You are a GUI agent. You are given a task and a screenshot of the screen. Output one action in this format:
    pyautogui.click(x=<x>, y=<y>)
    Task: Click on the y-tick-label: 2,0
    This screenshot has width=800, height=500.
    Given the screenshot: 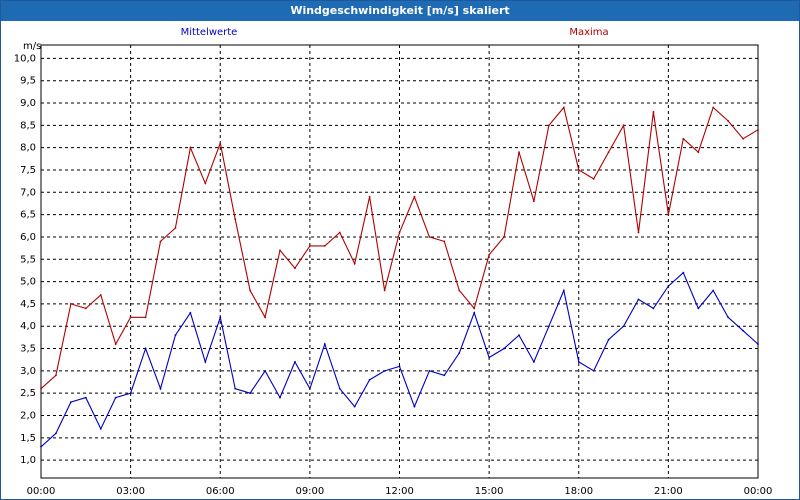 What is the action you would take?
    pyautogui.click(x=28, y=416)
    